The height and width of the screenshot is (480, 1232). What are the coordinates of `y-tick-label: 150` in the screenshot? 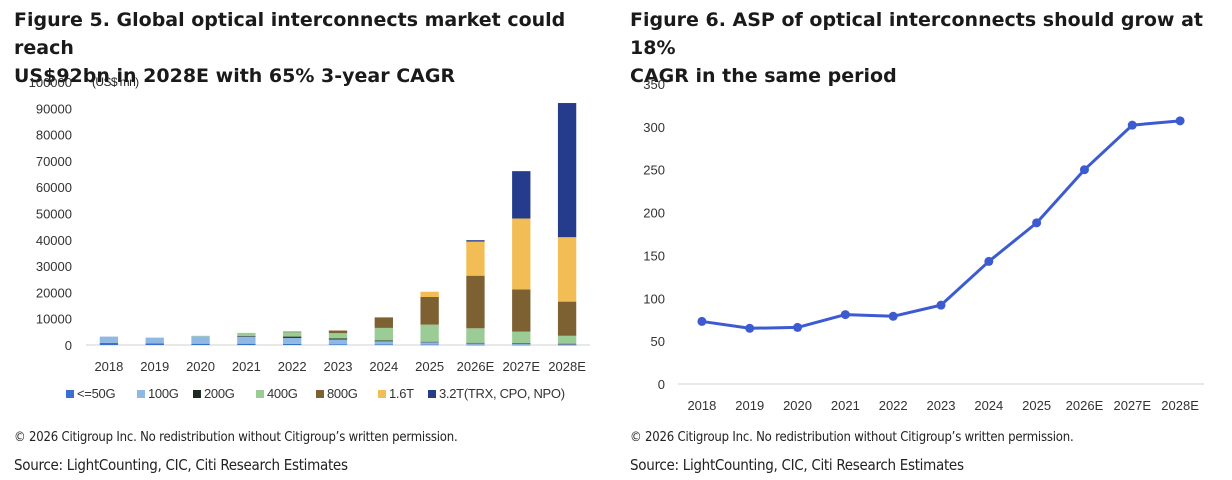 It's located at (654, 255).